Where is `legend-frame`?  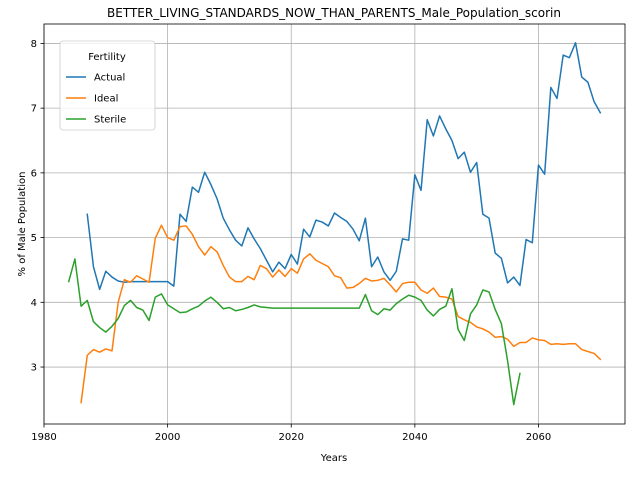 legend-frame is located at coordinates (107, 85).